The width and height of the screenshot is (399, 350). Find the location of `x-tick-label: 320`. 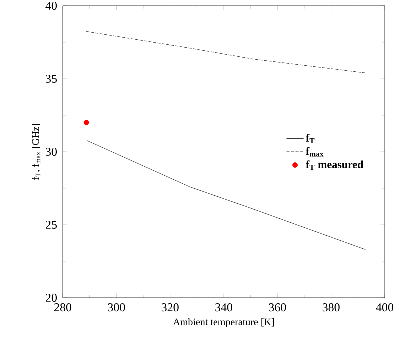

x-tick-label: 320 is located at coordinates (170, 308).